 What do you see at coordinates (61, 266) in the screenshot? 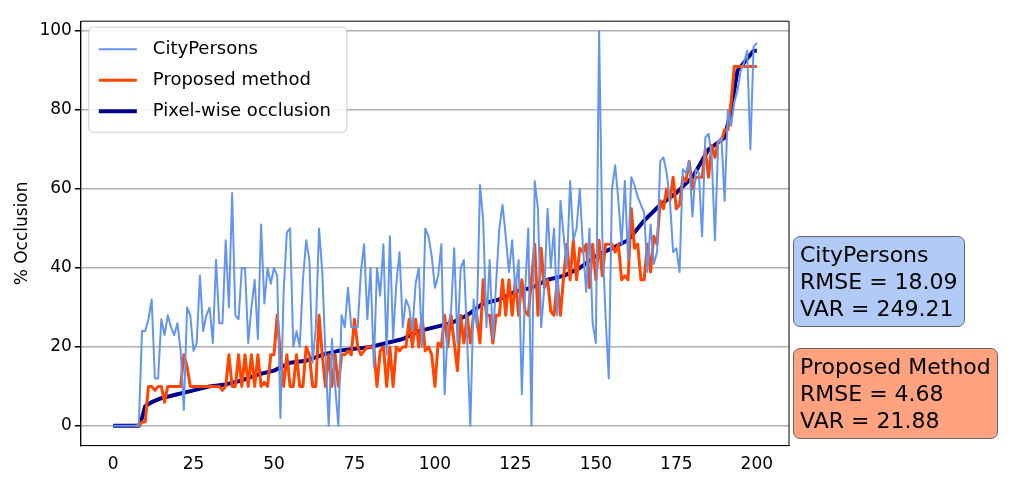
I see `y-tick-label: 40` at bounding box center [61, 266].